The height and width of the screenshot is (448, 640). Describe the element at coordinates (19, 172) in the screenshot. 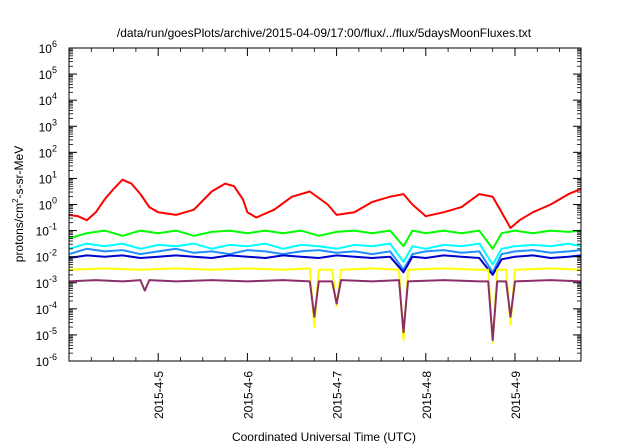

I see `y-axis-label-rest: -s-sr-MeV` at that location.